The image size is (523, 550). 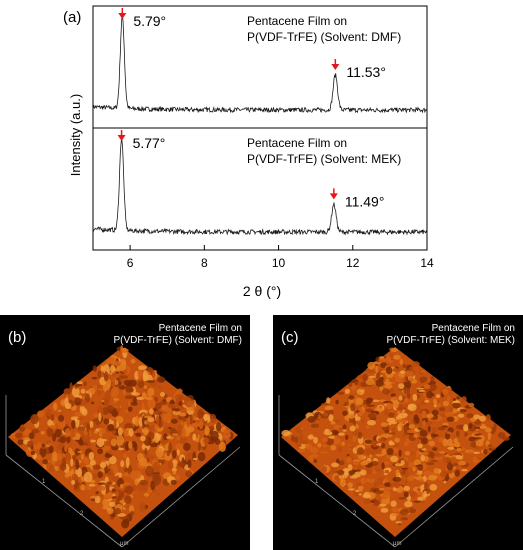 I want to click on afm-tick-b-1: 1, so click(x=44, y=482).